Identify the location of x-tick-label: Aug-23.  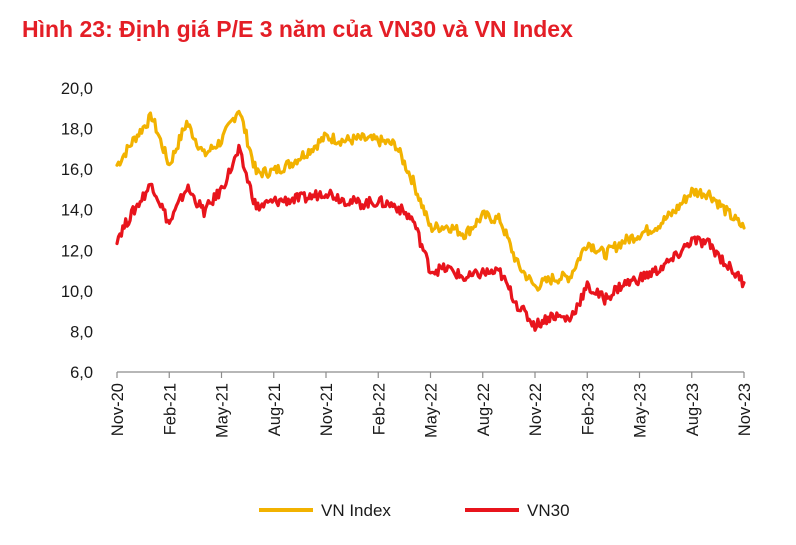
(693, 409).